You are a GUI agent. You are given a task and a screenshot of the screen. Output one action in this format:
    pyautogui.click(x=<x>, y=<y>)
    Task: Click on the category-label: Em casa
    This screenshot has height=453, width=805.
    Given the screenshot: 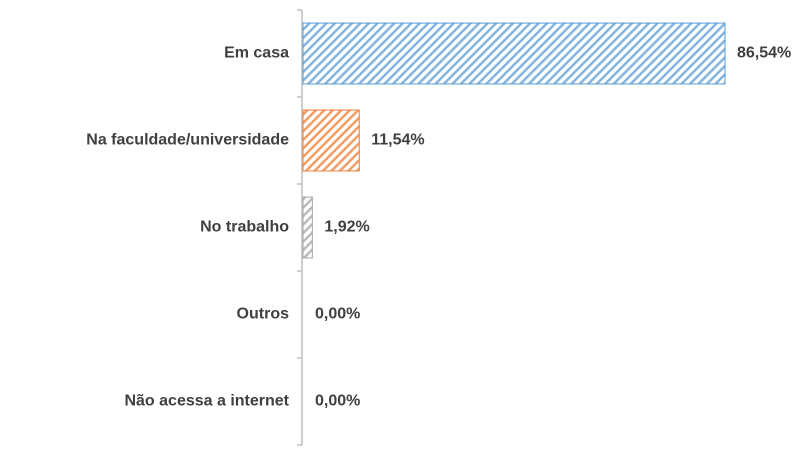 What is the action you would take?
    pyautogui.click(x=256, y=53)
    